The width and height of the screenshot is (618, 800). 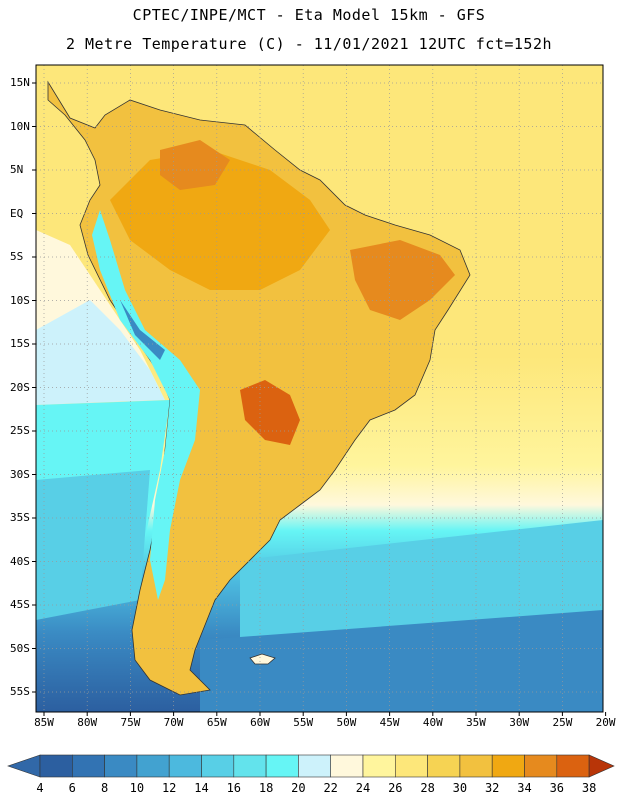 What do you see at coordinates (519, 722) in the screenshot?
I see `lon-label: 30W` at bounding box center [519, 722].